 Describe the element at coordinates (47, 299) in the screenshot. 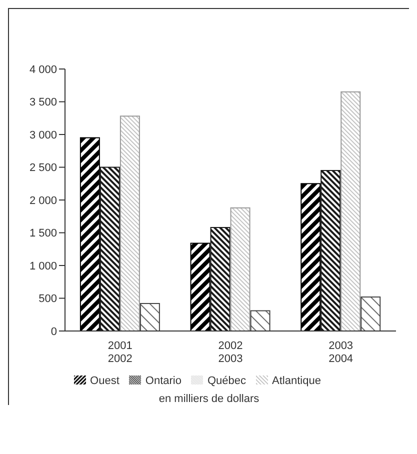

I see `y-tick-label: 500` at that location.